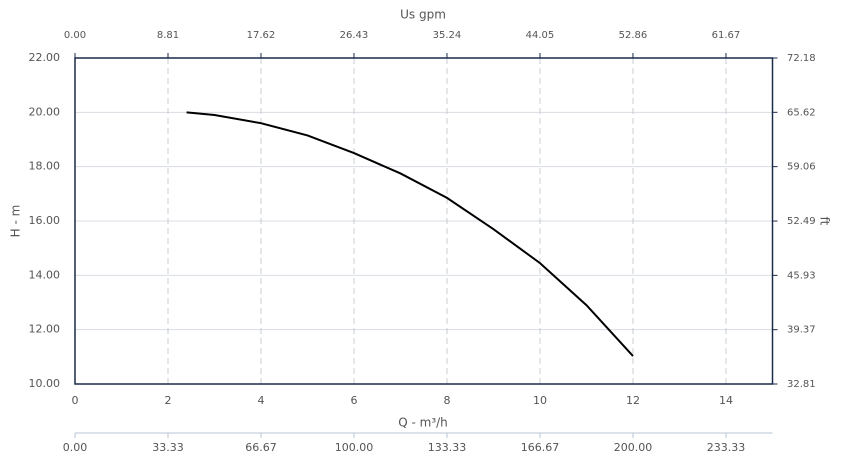 The height and width of the screenshot is (466, 851). What do you see at coordinates (801, 275) in the screenshot?
I see `y2-tick-label: 45.93` at bounding box center [801, 275].